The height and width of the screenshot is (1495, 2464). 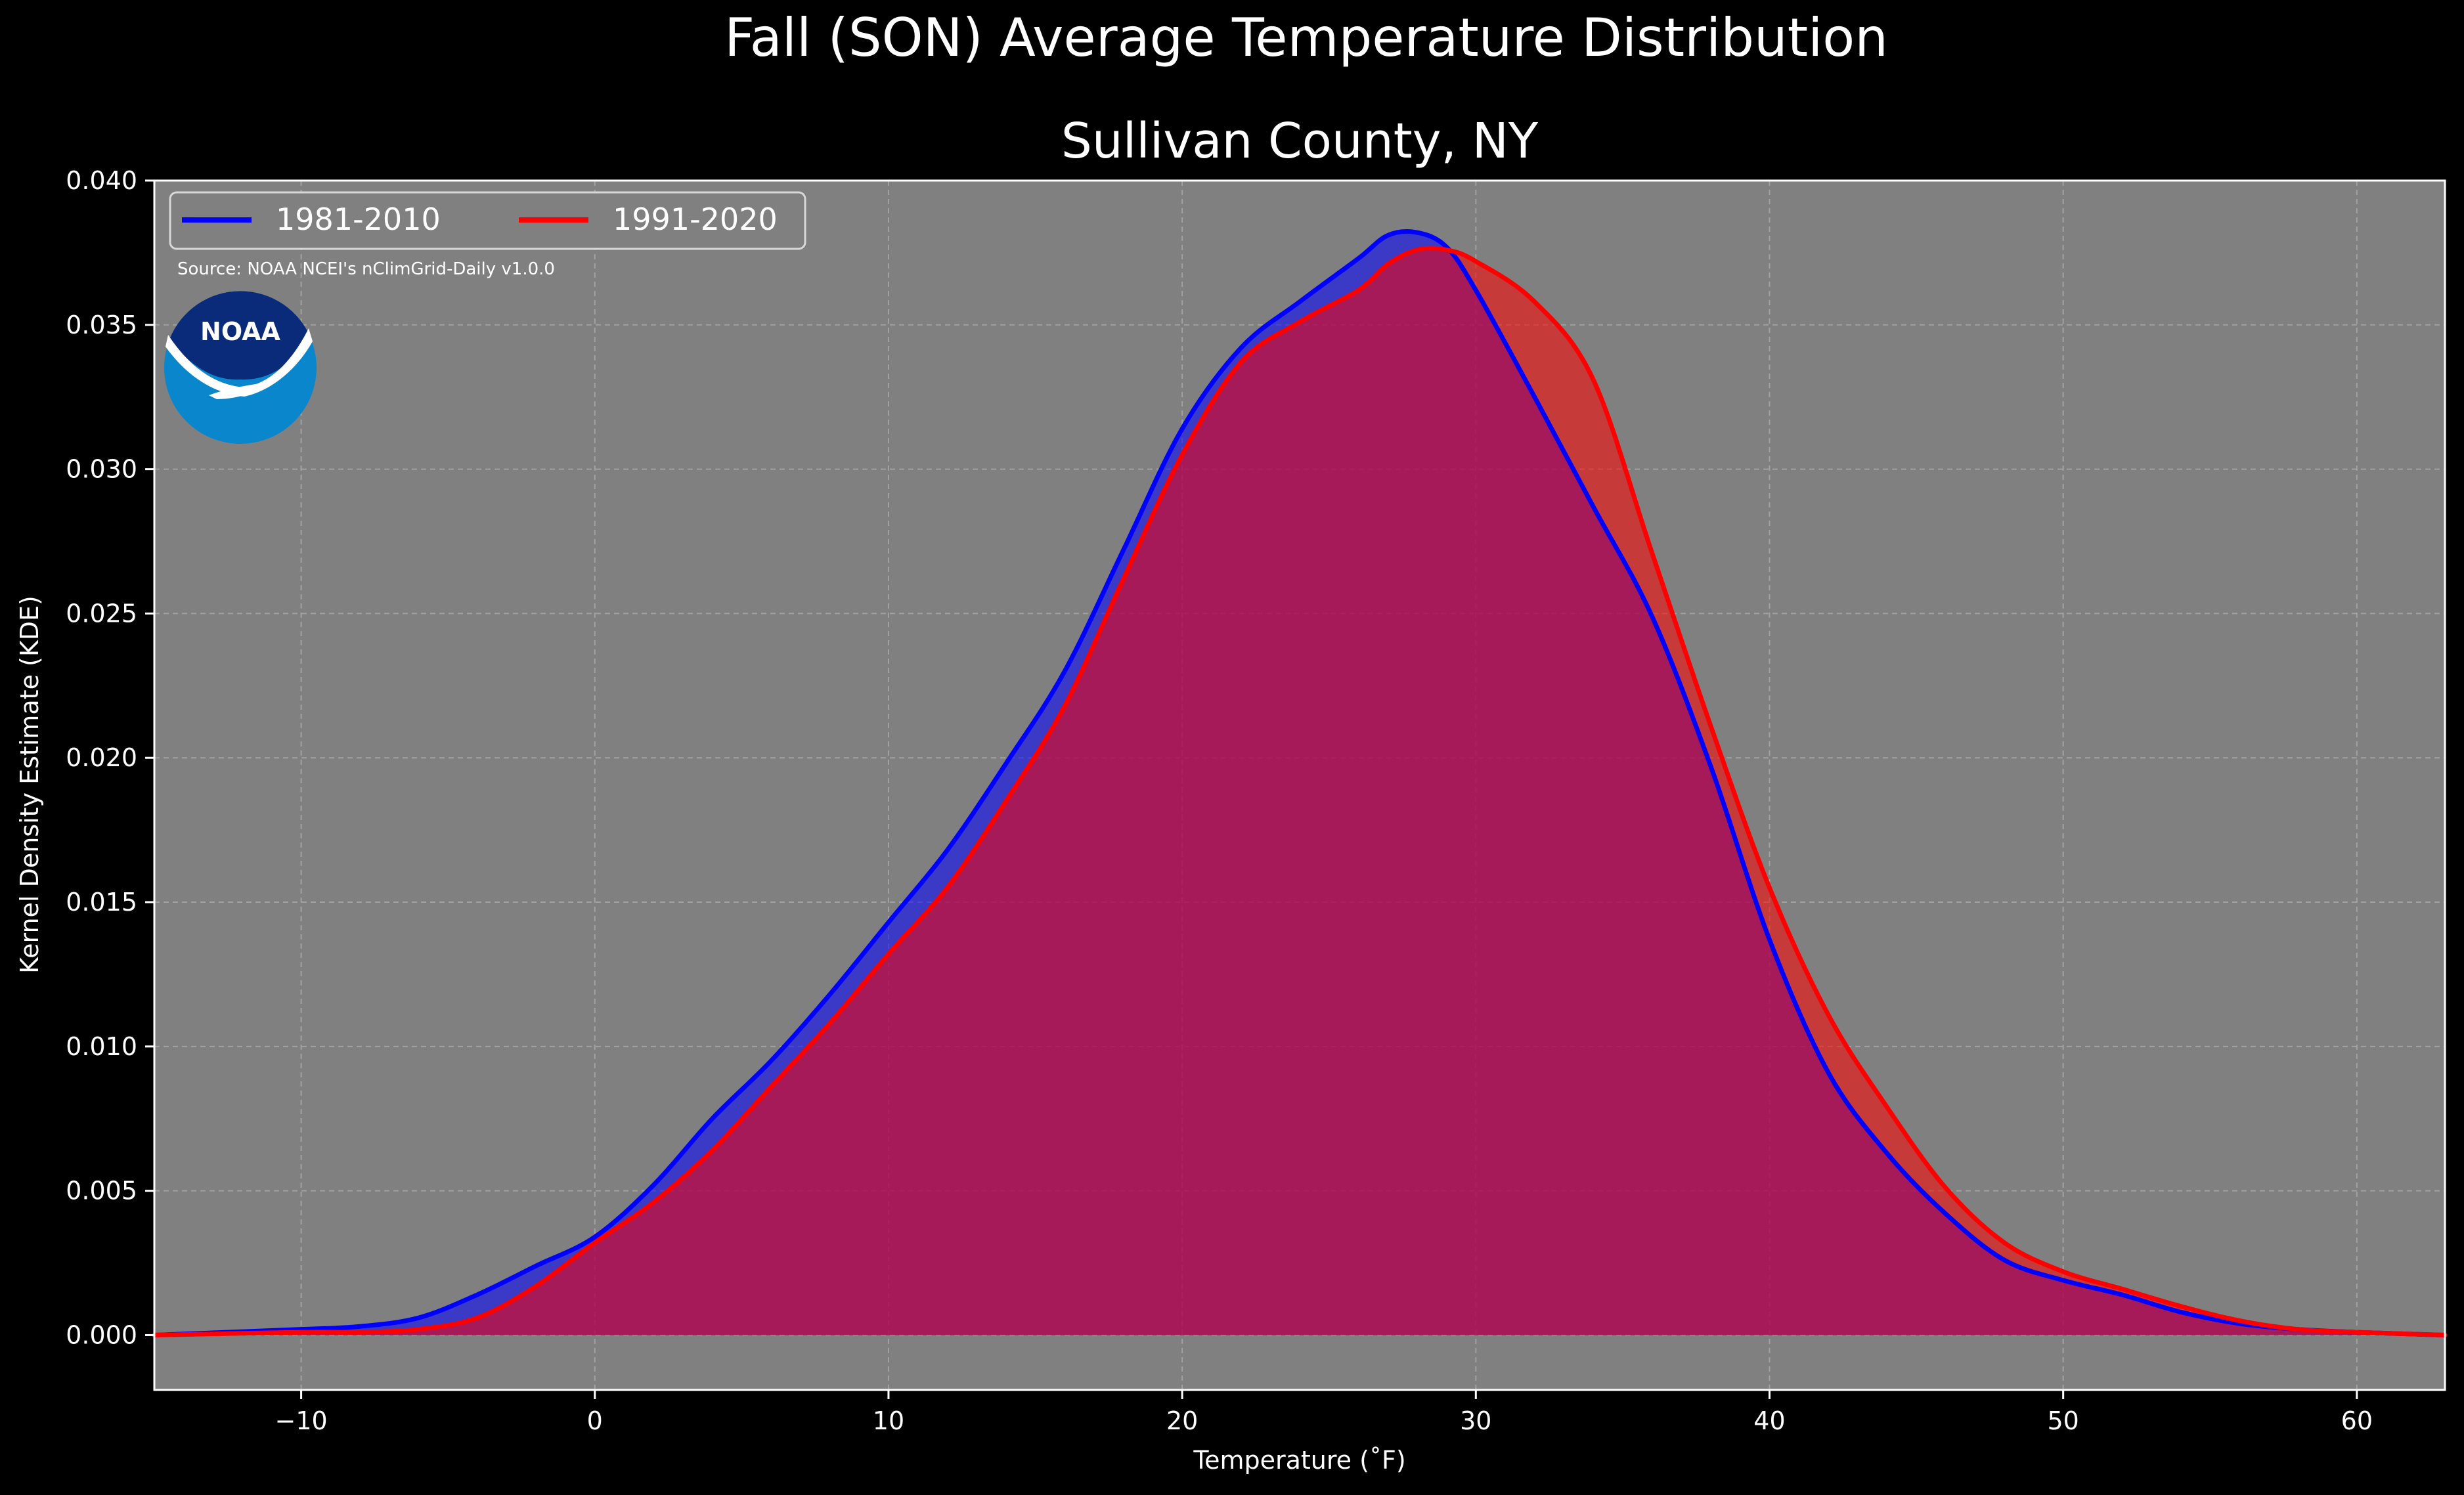 I want to click on x-tick-label: 60, so click(x=2357, y=1420).